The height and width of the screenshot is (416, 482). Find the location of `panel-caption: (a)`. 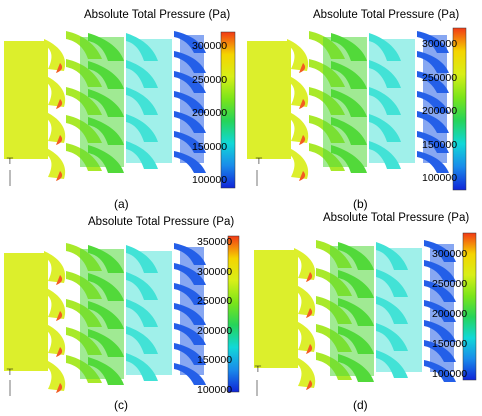

panel-caption: (a) is located at coordinates (121, 204).